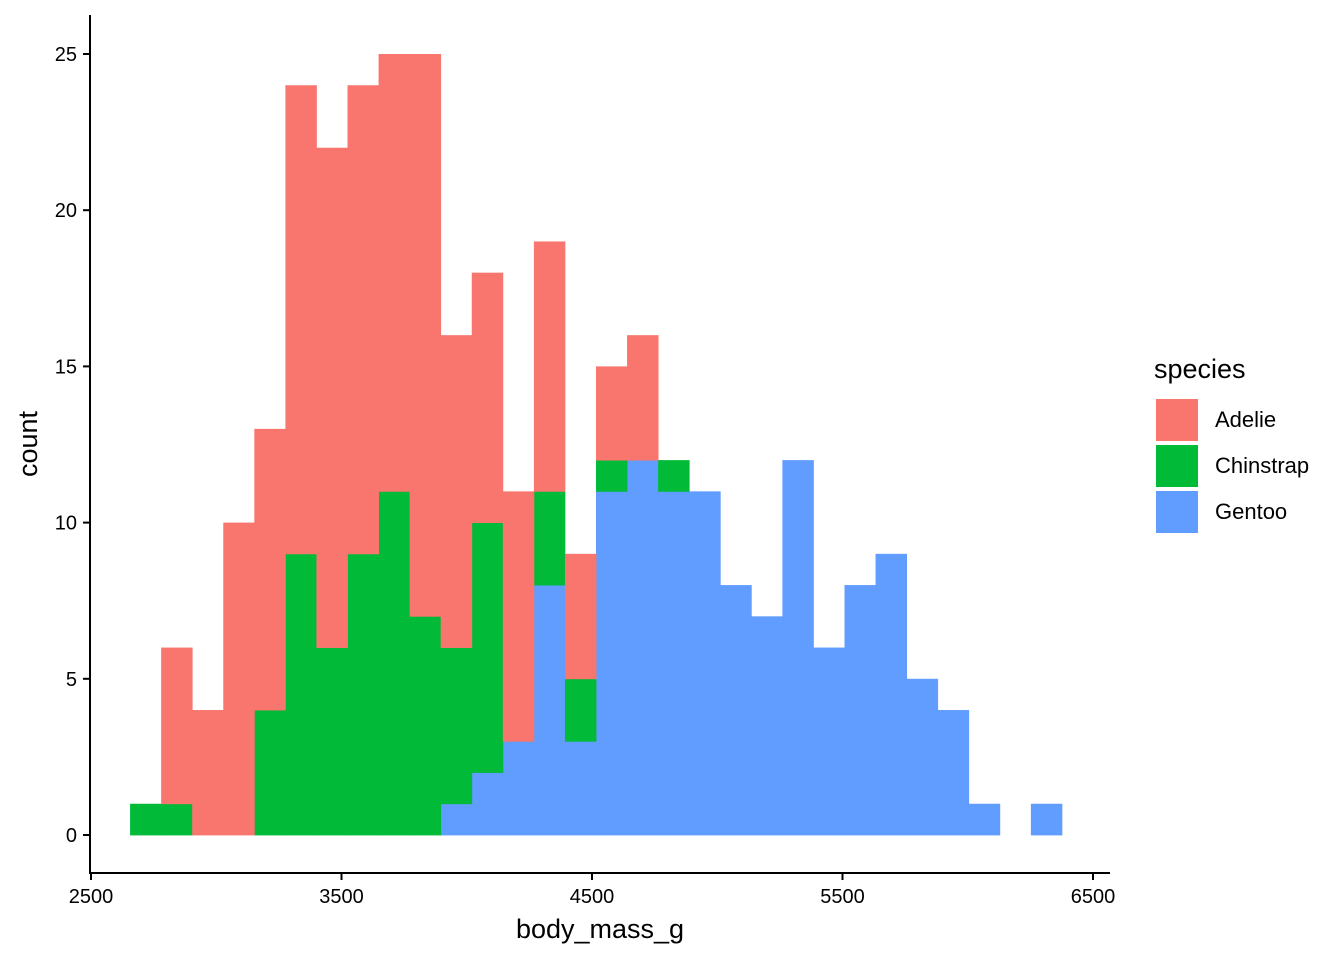  I want to click on y-tick-label: 10, so click(66, 524).